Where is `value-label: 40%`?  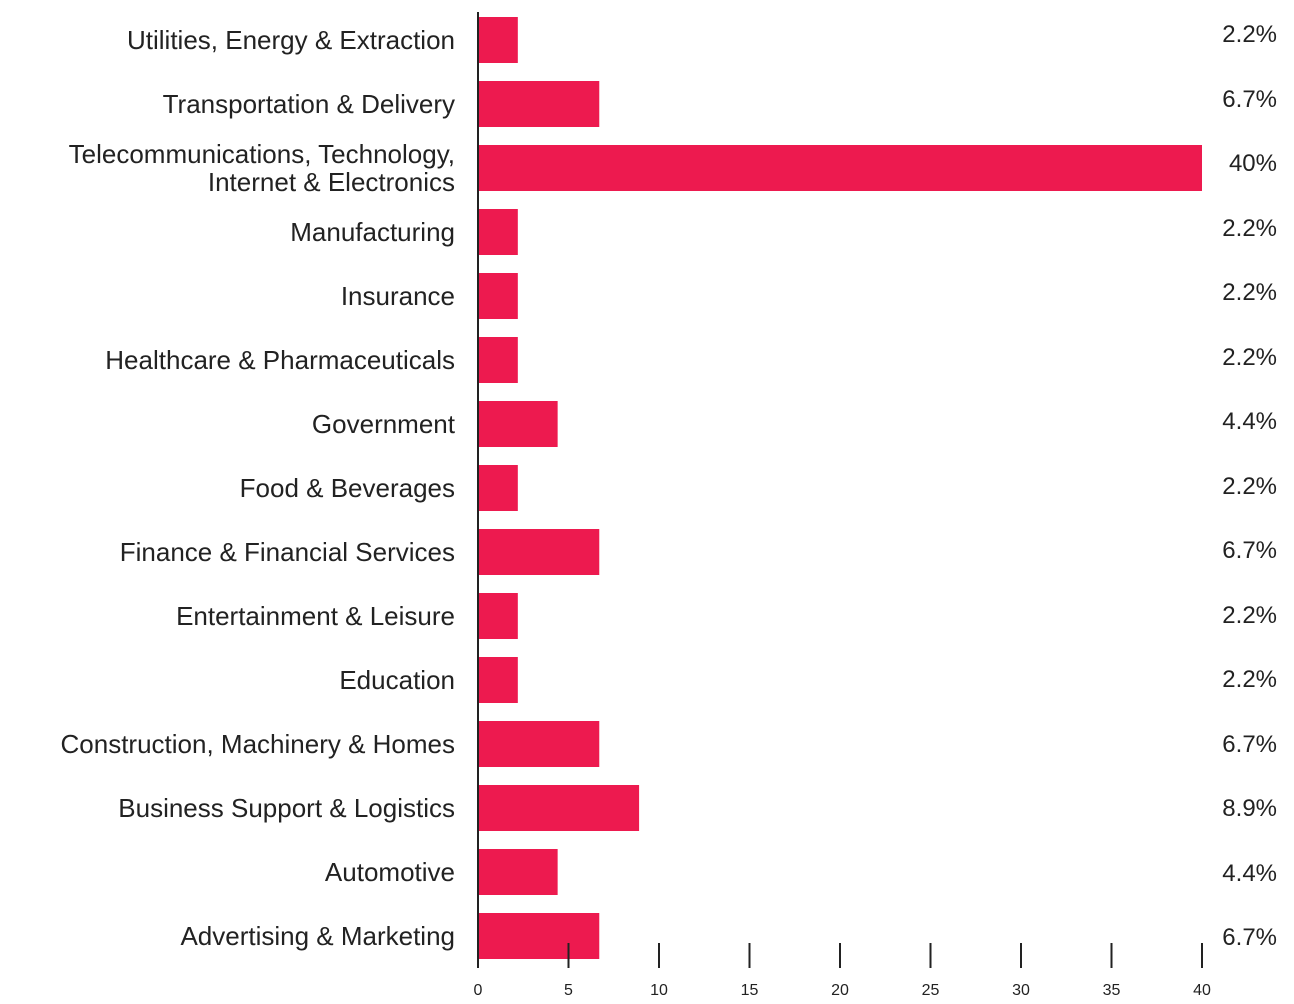
value-label: 40% is located at coordinates (1252, 163).